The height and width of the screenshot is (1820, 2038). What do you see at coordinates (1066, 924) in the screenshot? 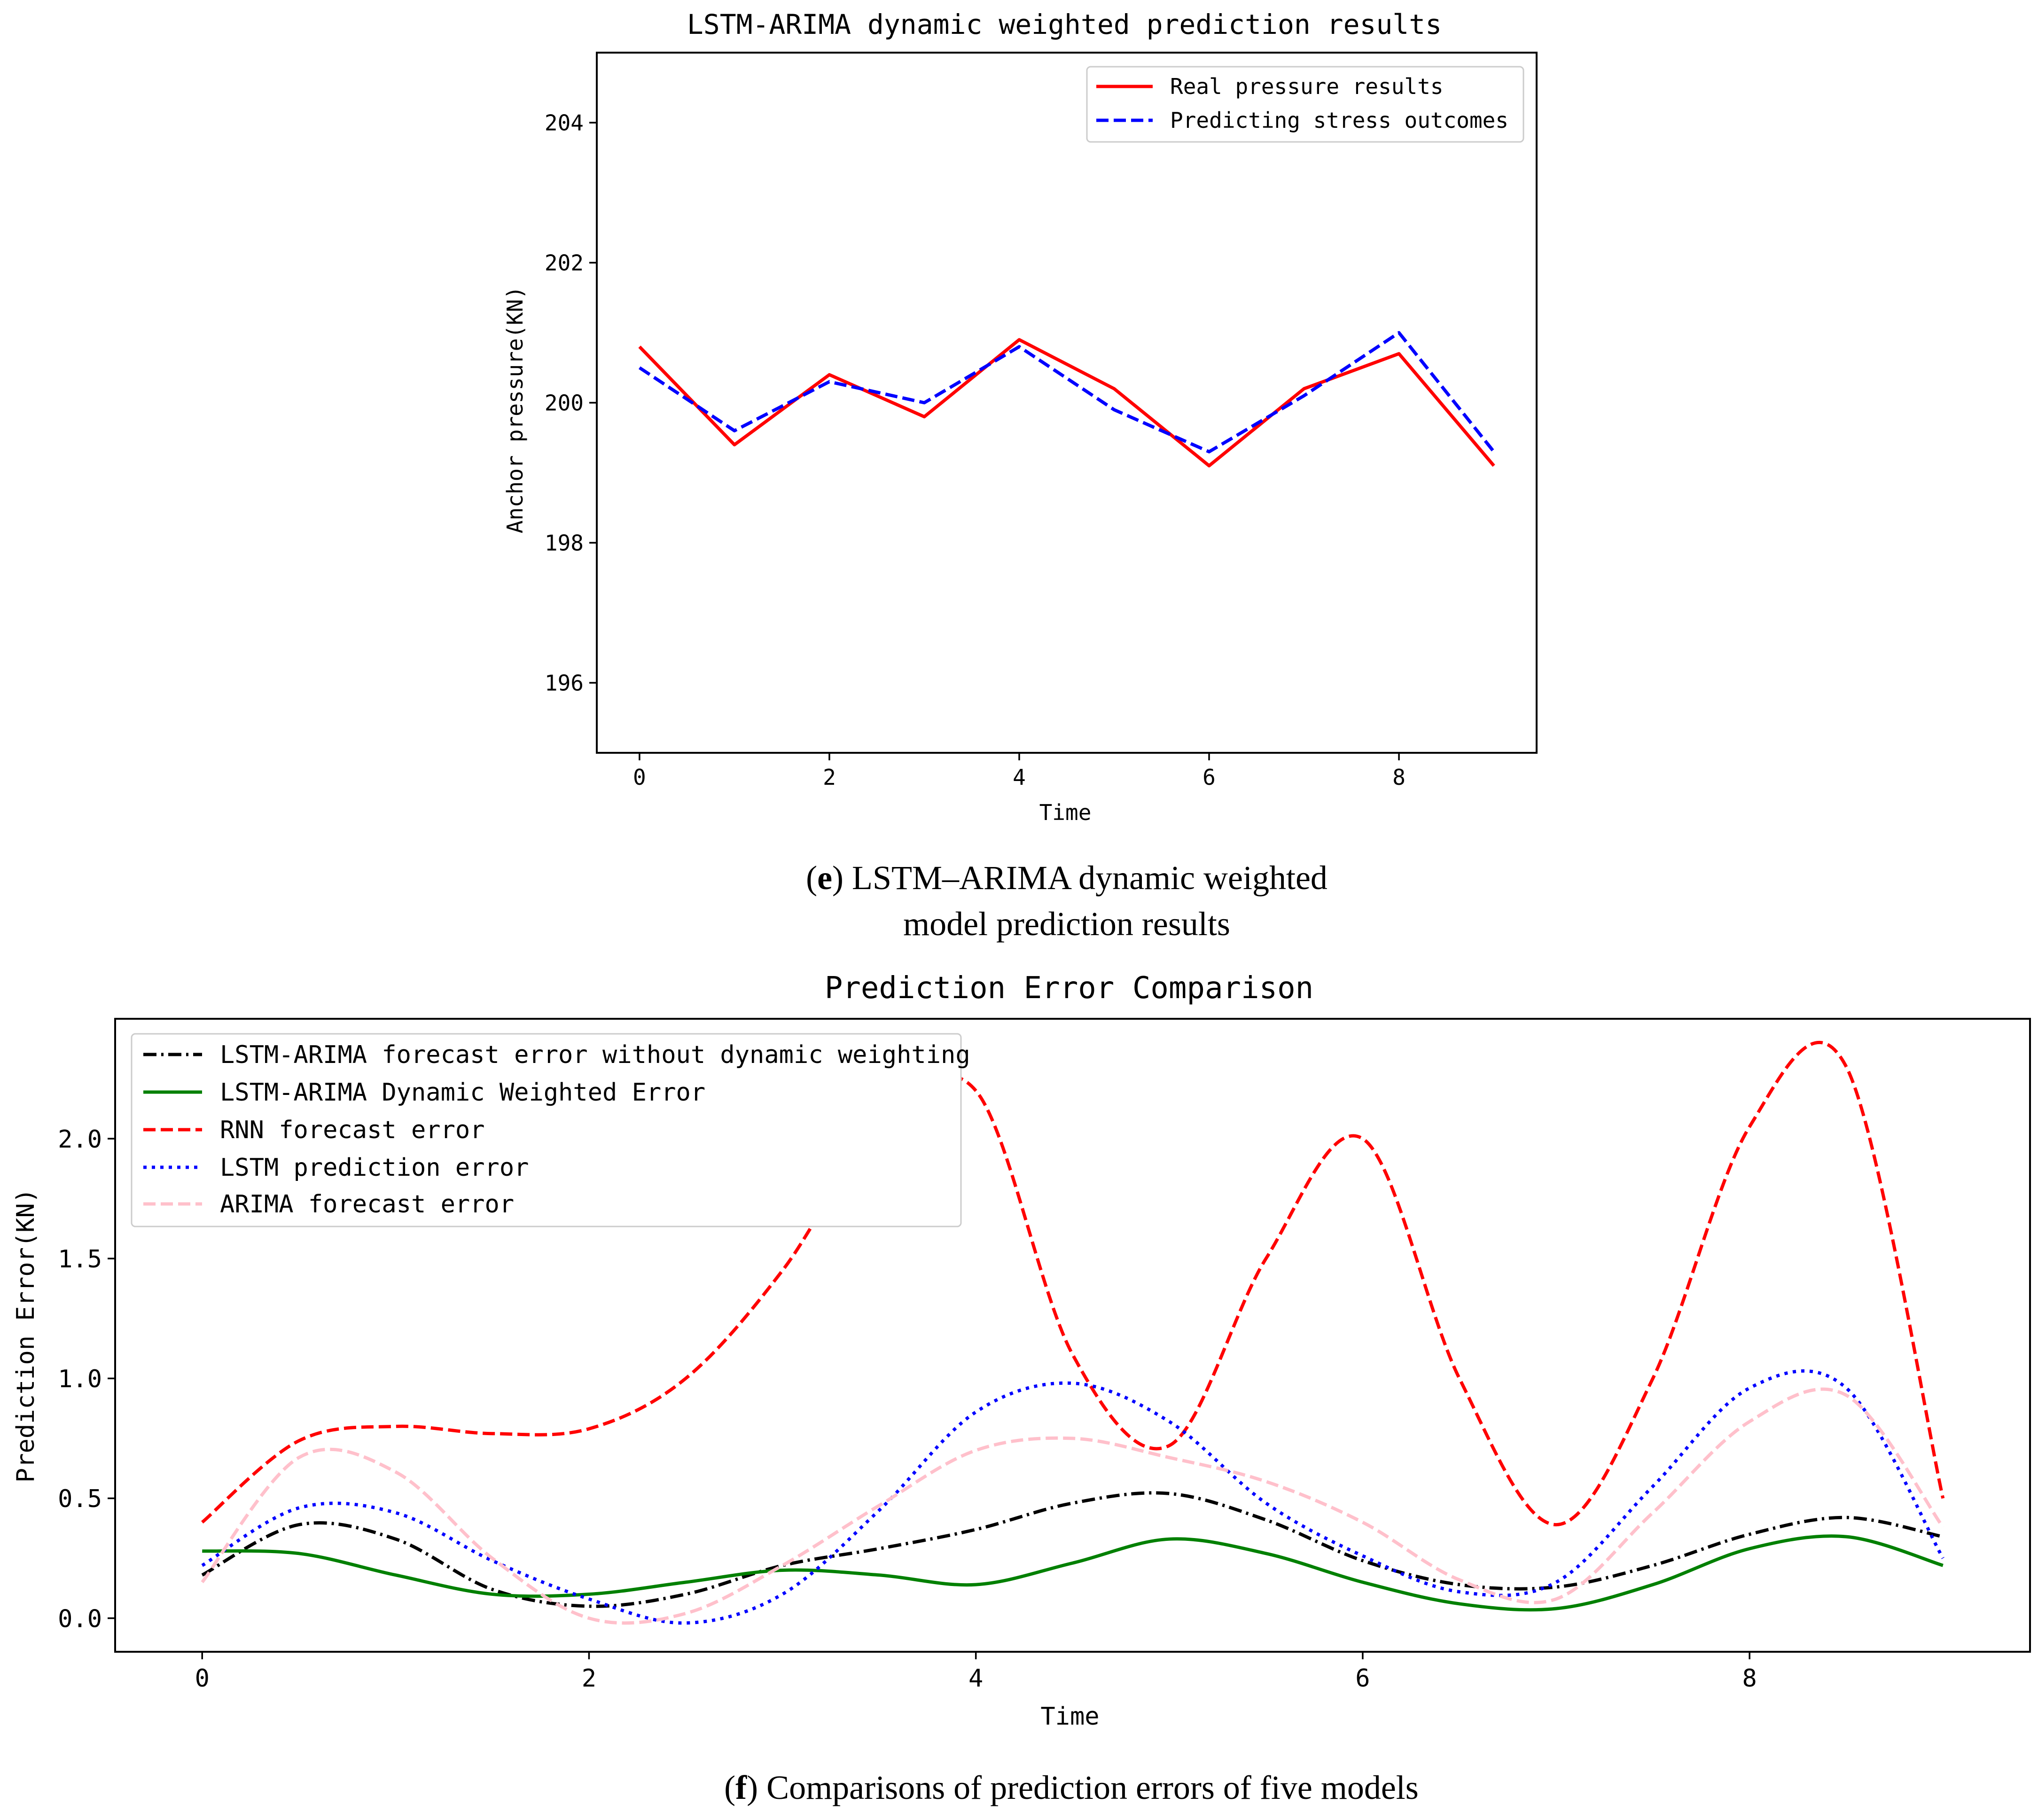
I see `chart-e-caption-line2: model prediction results` at bounding box center [1066, 924].